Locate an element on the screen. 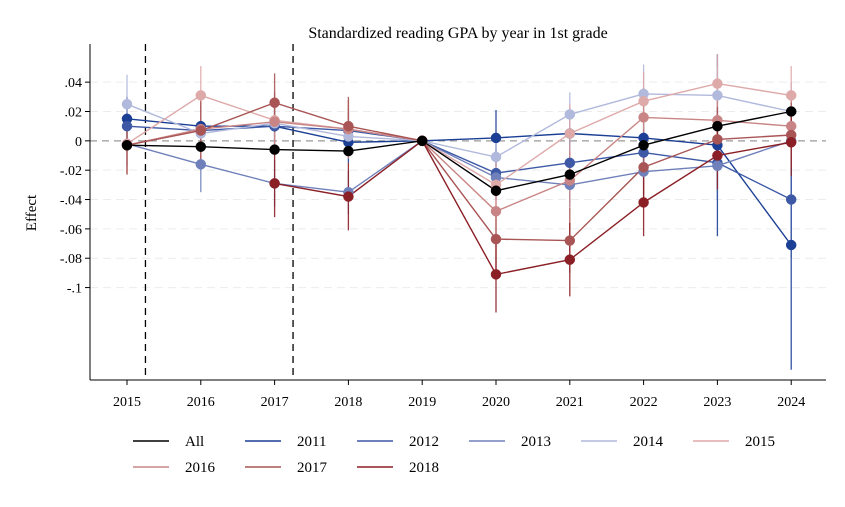 The width and height of the screenshot is (845, 507). legend-item: 2012 is located at coordinates (398, 442).